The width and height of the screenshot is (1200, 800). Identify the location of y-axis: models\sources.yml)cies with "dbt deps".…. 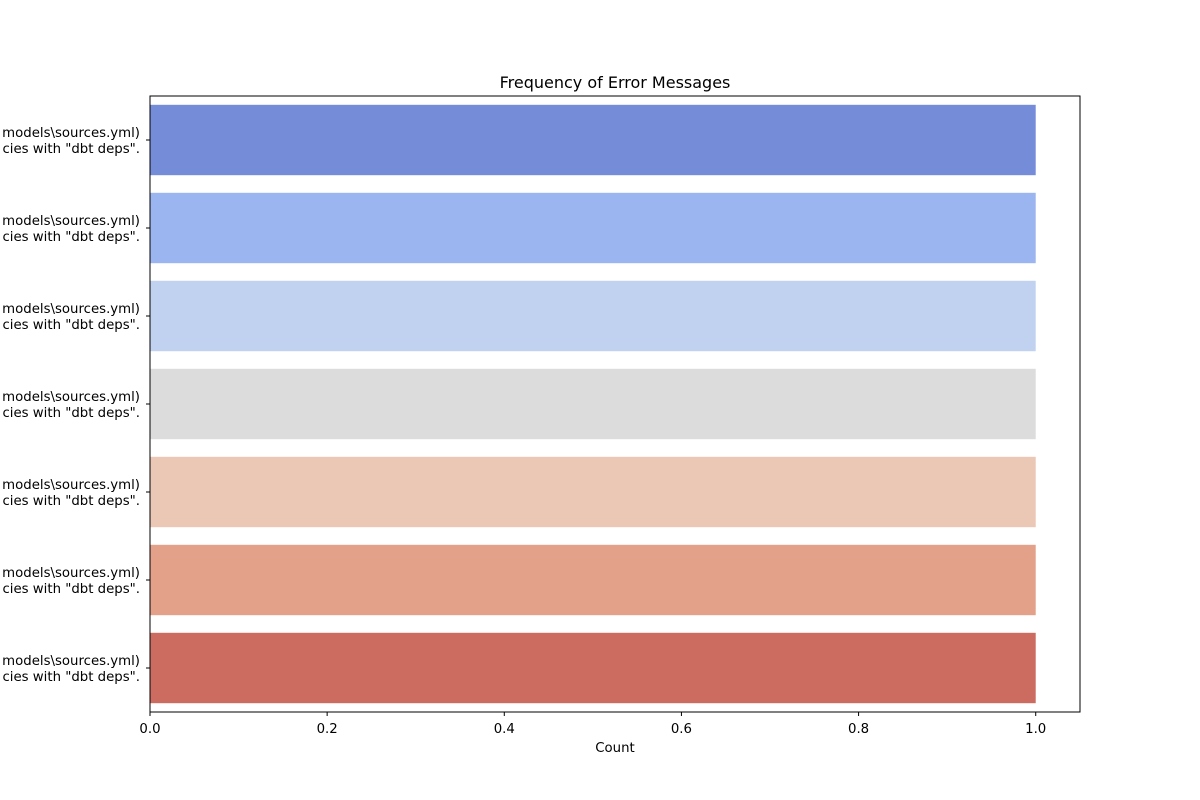
(76, 405).